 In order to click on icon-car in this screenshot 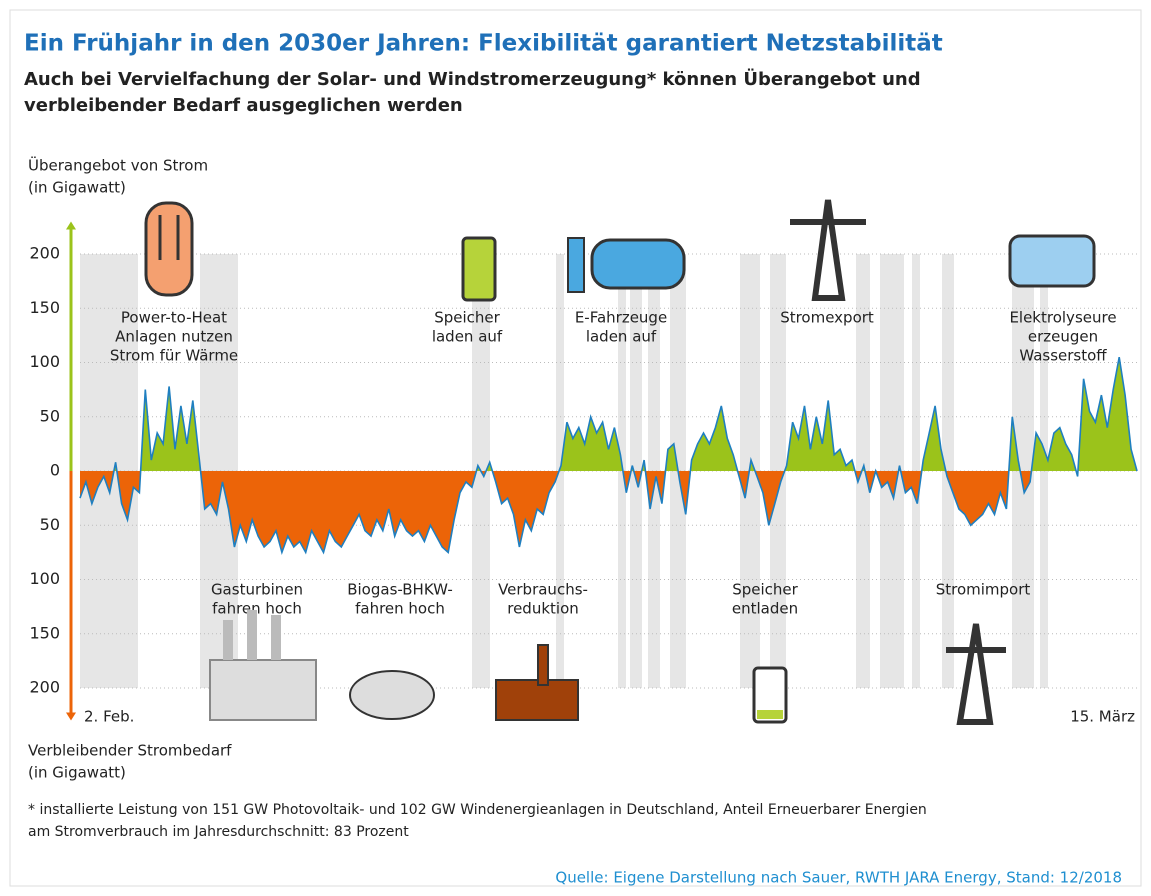, I will do `click(638, 264)`.